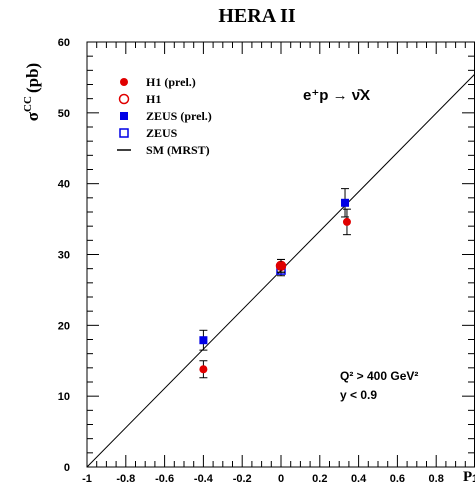  I want to click on y-tick-label: 50, so click(64, 114).